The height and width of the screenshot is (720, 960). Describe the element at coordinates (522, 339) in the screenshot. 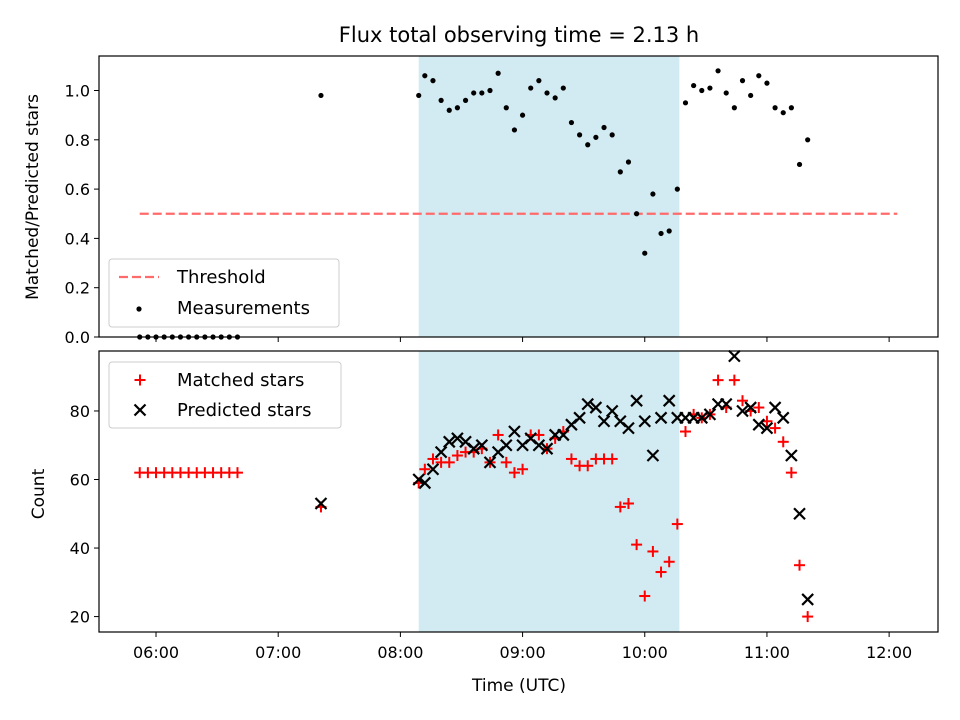

I see `top-x-ticks` at that location.